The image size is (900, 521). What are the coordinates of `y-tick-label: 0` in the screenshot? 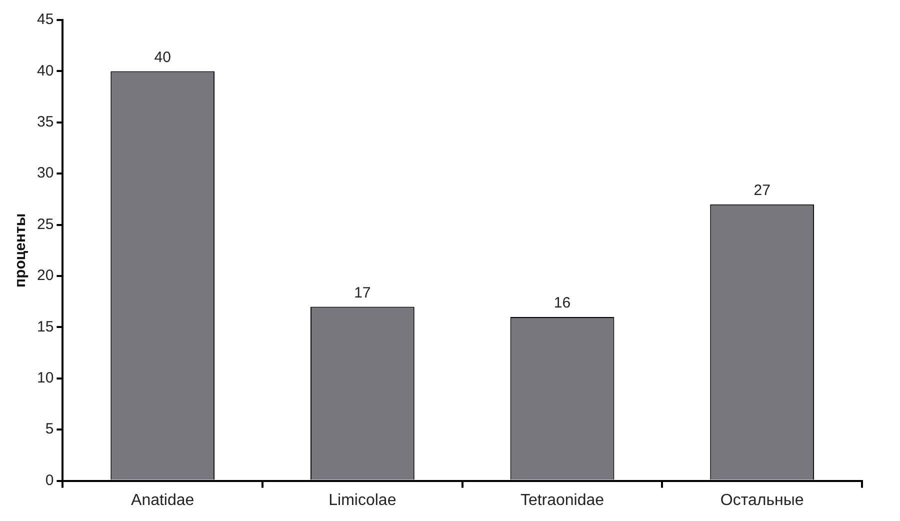 It's located at (49, 480).